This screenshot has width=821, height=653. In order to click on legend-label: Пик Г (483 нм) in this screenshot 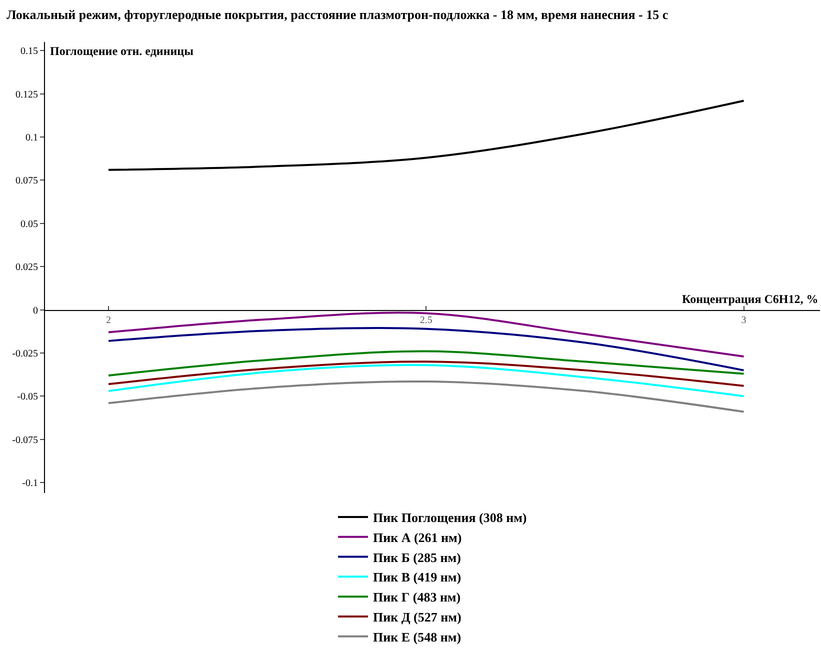, I will do `click(417, 597)`.